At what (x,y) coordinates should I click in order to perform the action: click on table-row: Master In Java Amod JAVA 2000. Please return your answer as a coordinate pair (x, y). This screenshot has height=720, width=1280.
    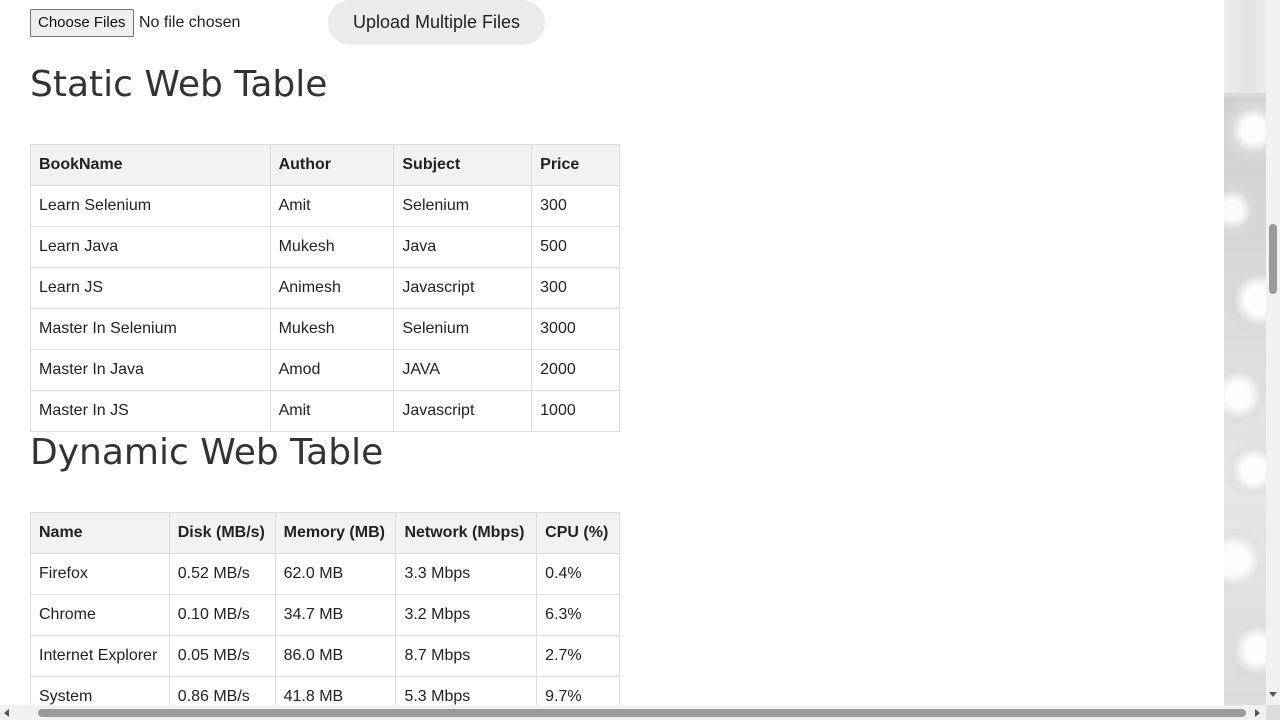
    Looking at the image, I should click on (325, 370).